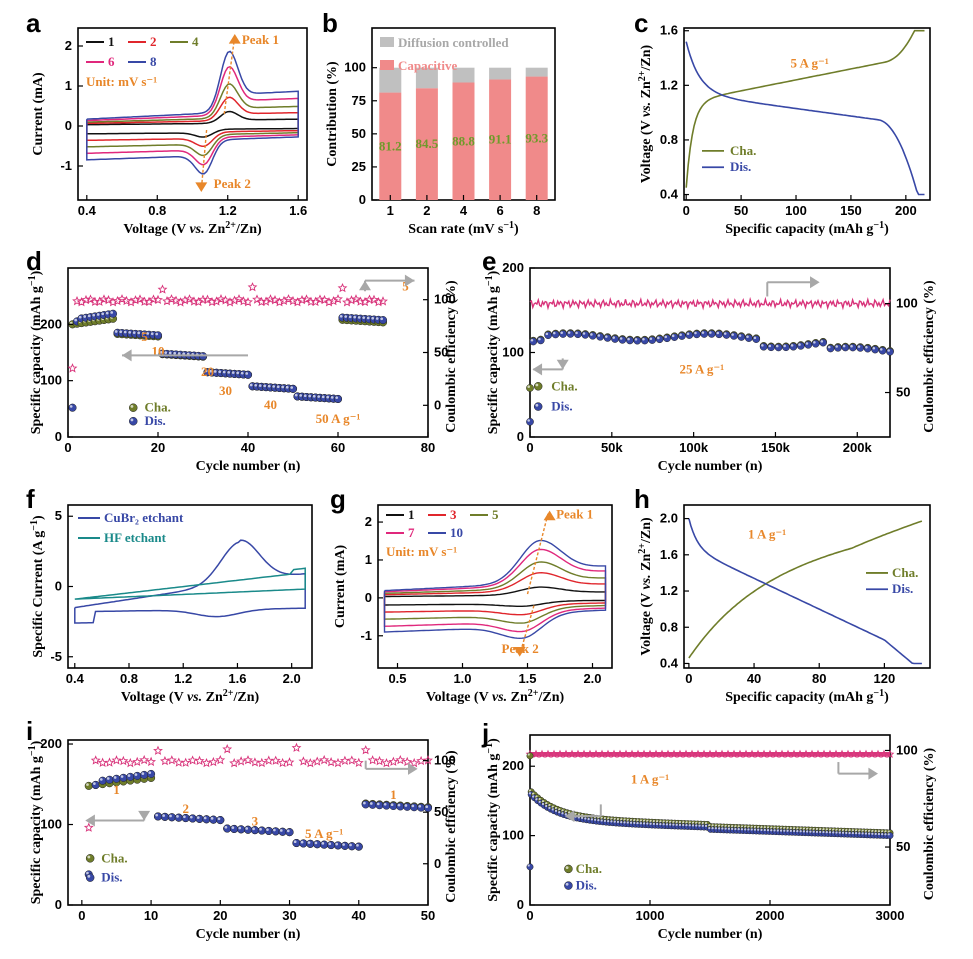 This screenshot has height=959, width=973. Describe the element at coordinates (537, 405) in the screenshot. I see `e-legend-marker-dis-shine` at that location.